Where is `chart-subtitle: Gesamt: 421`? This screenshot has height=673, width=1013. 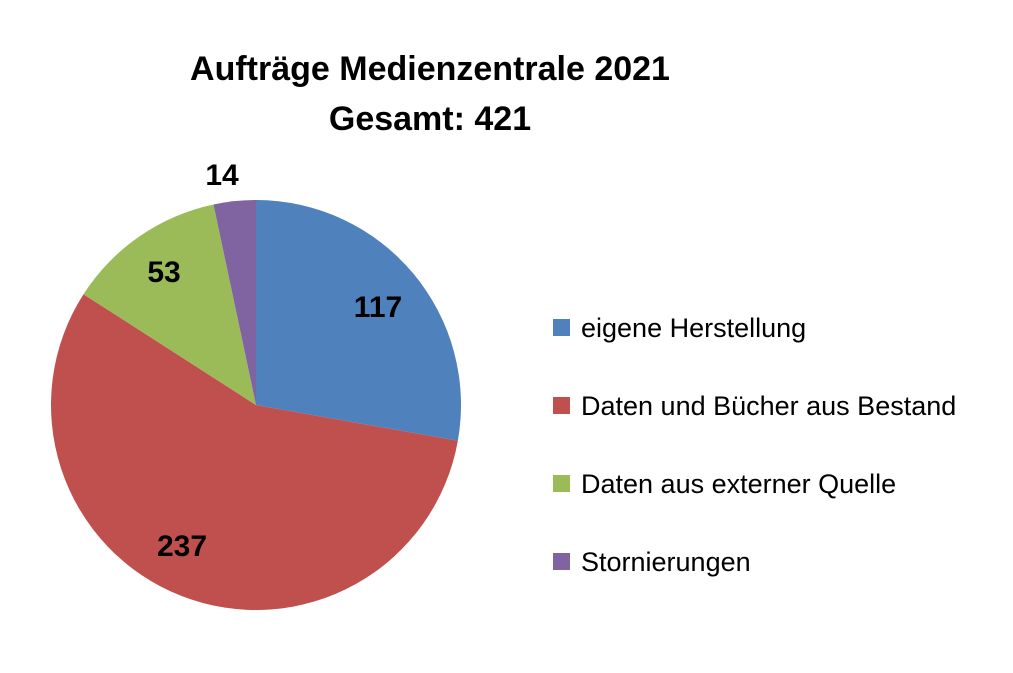
chart-subtitle: Gesamt: 421 is located at coordinates (430, 119).